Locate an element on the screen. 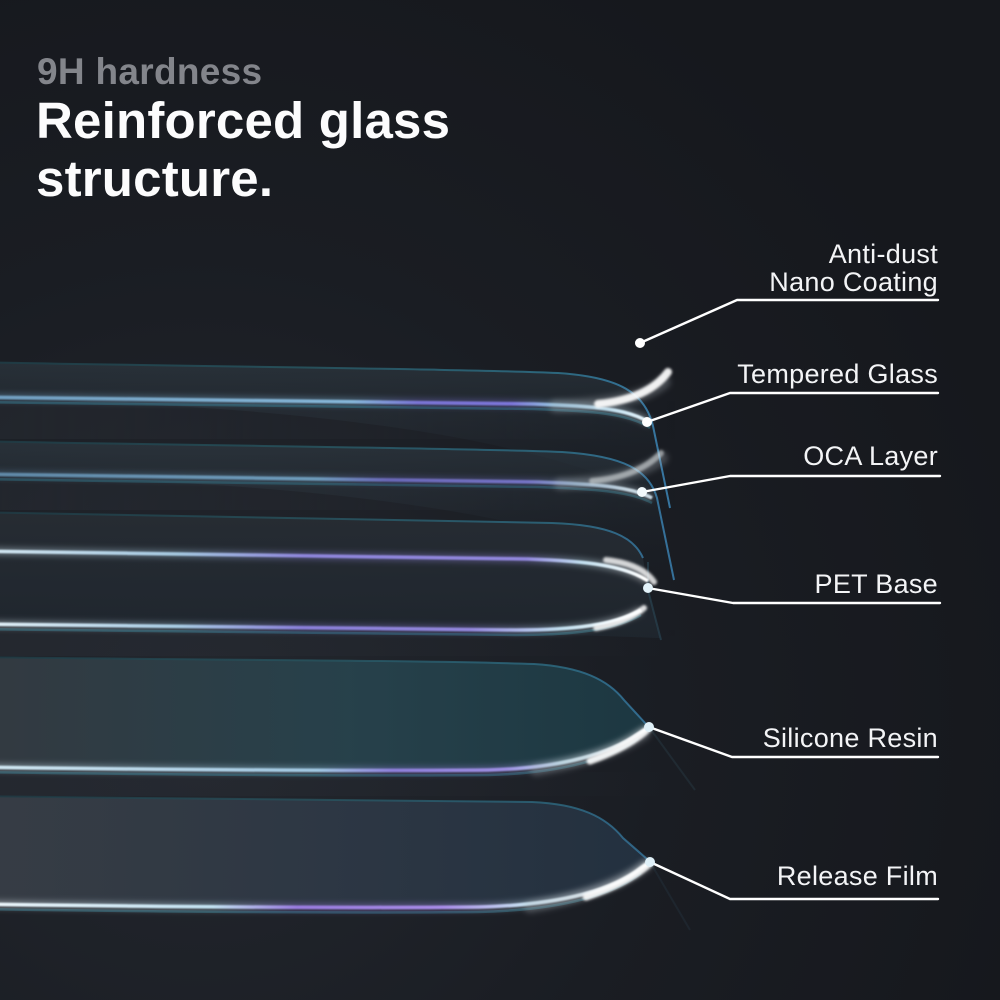 The image size is (1000, 1000). callout-label: Anti-dust is located at coordinates (883, 254).